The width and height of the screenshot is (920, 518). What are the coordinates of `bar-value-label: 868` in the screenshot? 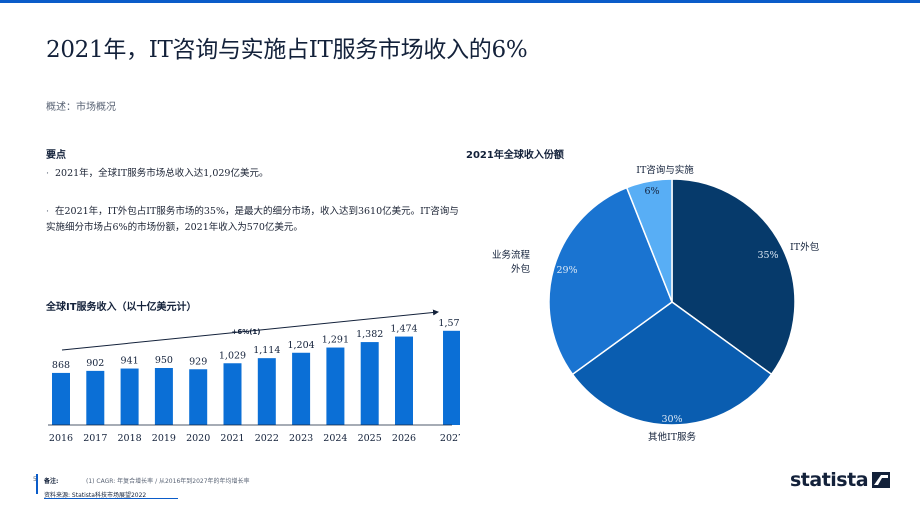 It's located at (61, 365).